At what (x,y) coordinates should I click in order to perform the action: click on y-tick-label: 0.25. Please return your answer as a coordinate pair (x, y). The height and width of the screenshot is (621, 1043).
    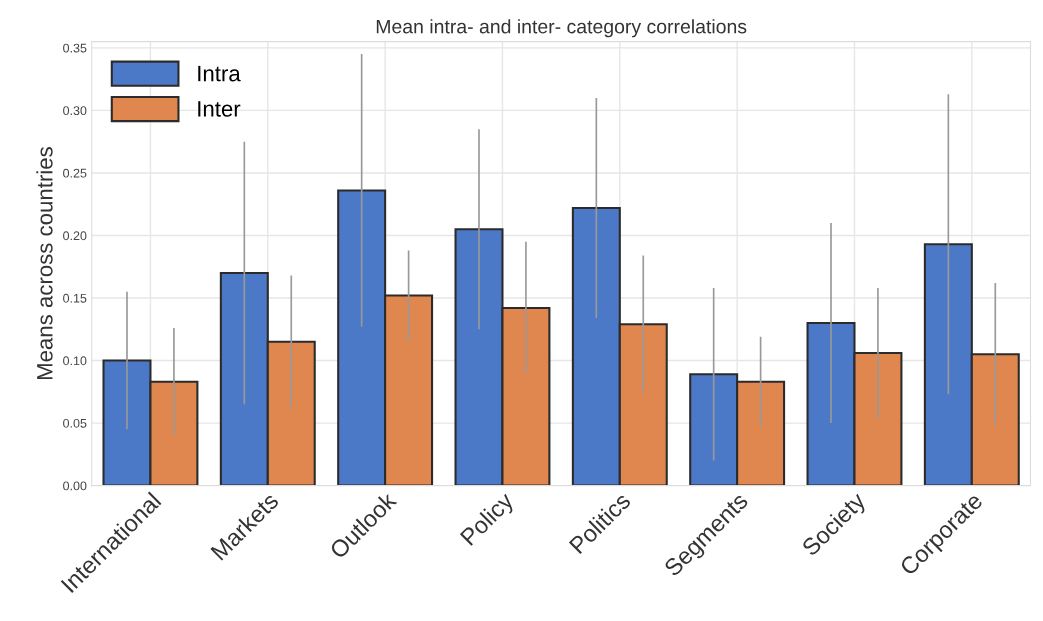
    Looking at the image, I should click on (75, 173).